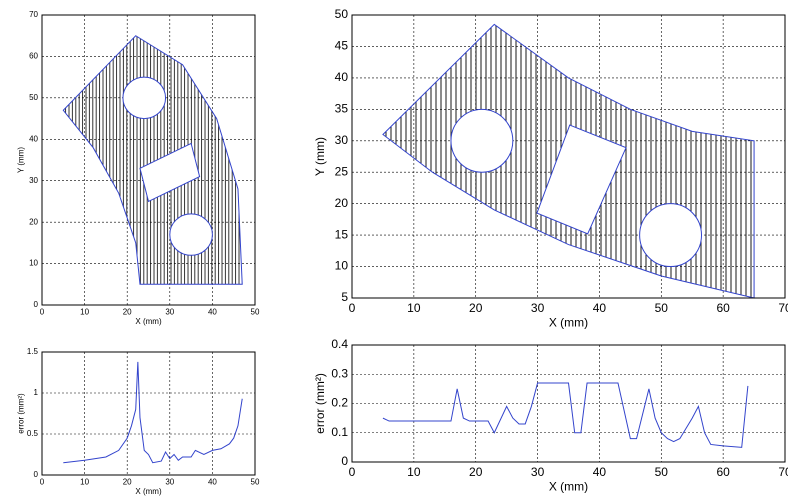 This screenshot has height=499, width=788. I want to click on plot-area, so click(148, 413).